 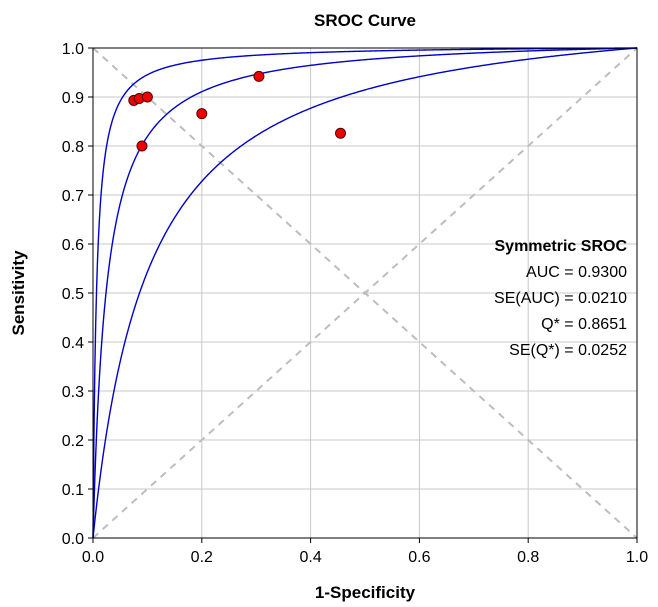 I want to click on stat-q-star: Q* = 0.8651, so click(x=584, y=324).